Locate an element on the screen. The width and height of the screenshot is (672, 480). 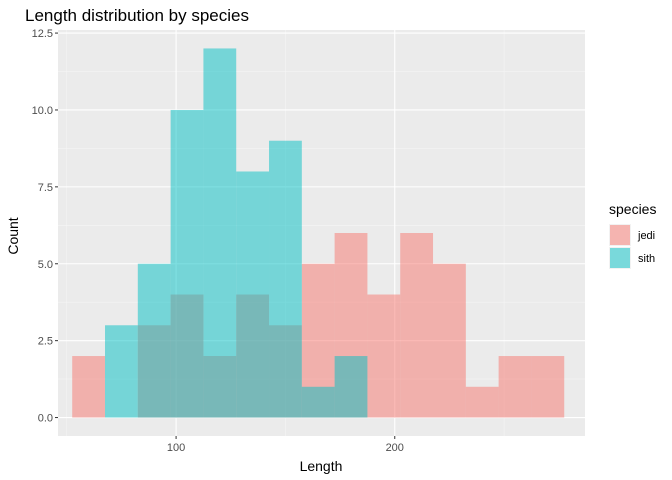
y-axis: 0.0 2.5 5.0 7.5 10.0 12.5 is located at coordinates (45, 226).